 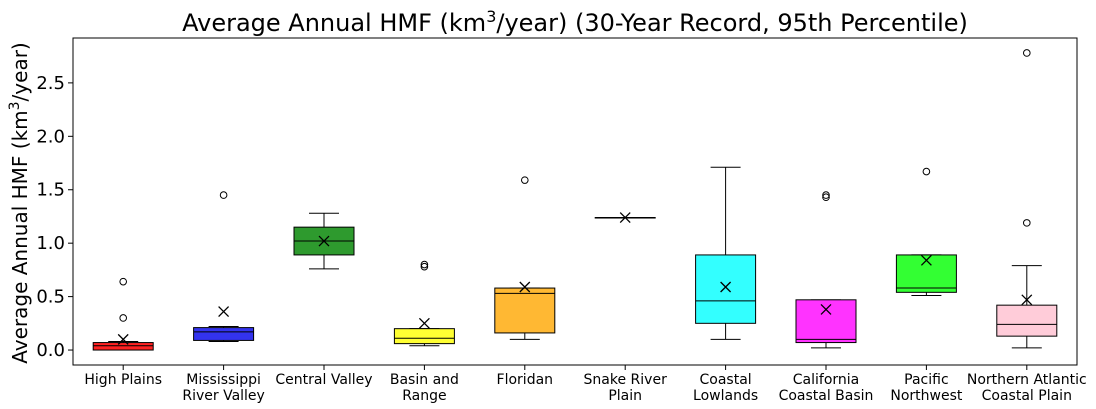 I want to click on x-tick-label: Coastal Basin, so click(x=826, y=396).